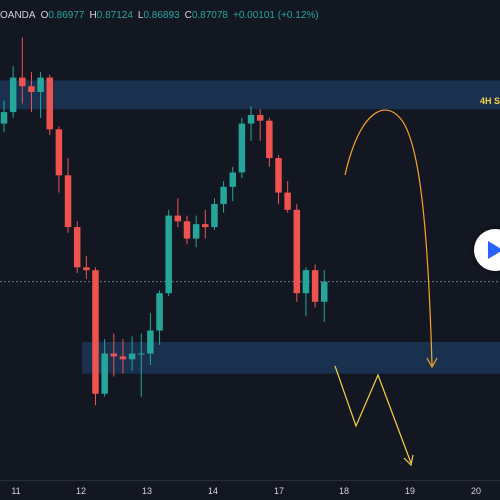  I want to click on x-tick-label: 14, so click(213, 491).